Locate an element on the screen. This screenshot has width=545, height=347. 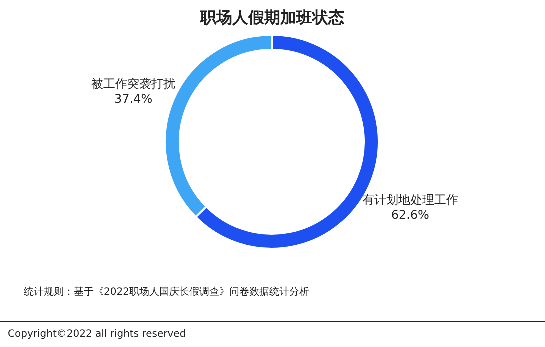
data-label: 37.4% is located at coordinates (133, 99).